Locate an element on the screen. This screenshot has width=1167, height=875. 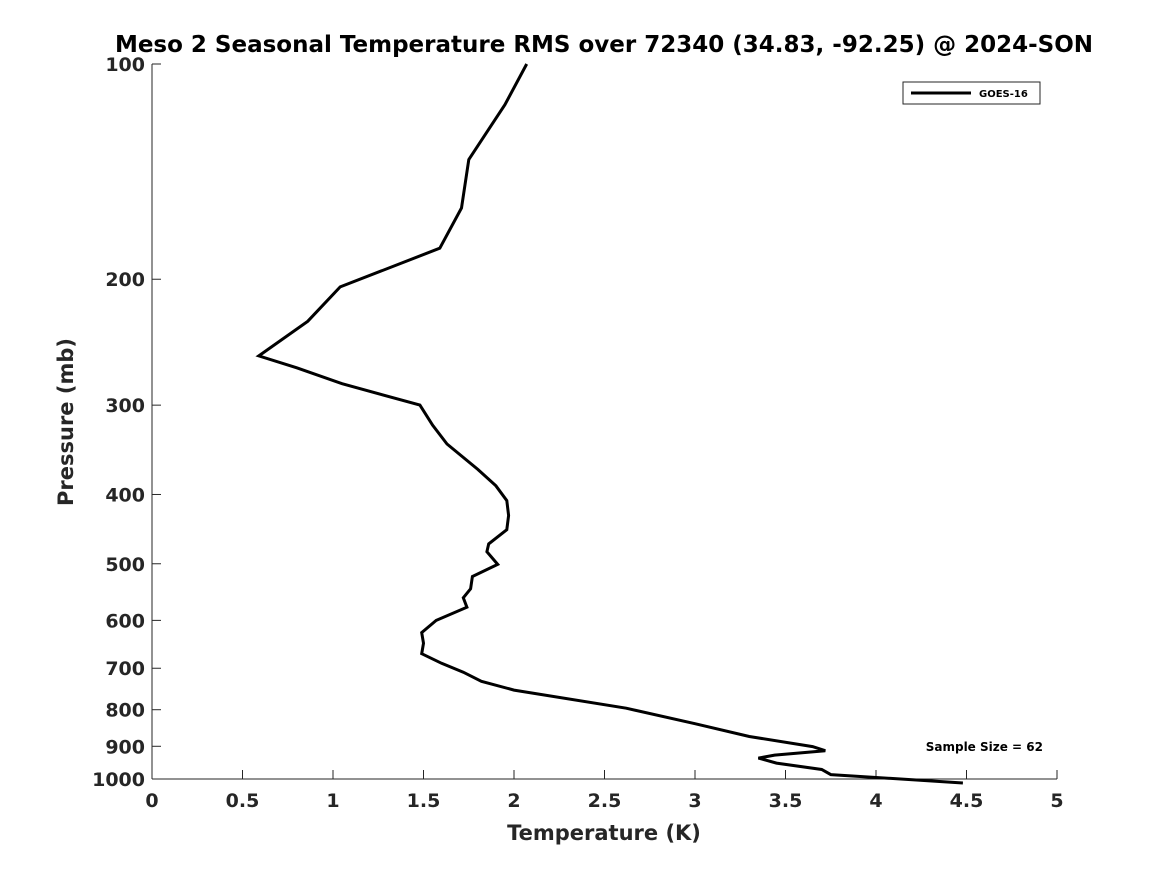
y-tick-label: 500 is located at coordinates (125, 565).